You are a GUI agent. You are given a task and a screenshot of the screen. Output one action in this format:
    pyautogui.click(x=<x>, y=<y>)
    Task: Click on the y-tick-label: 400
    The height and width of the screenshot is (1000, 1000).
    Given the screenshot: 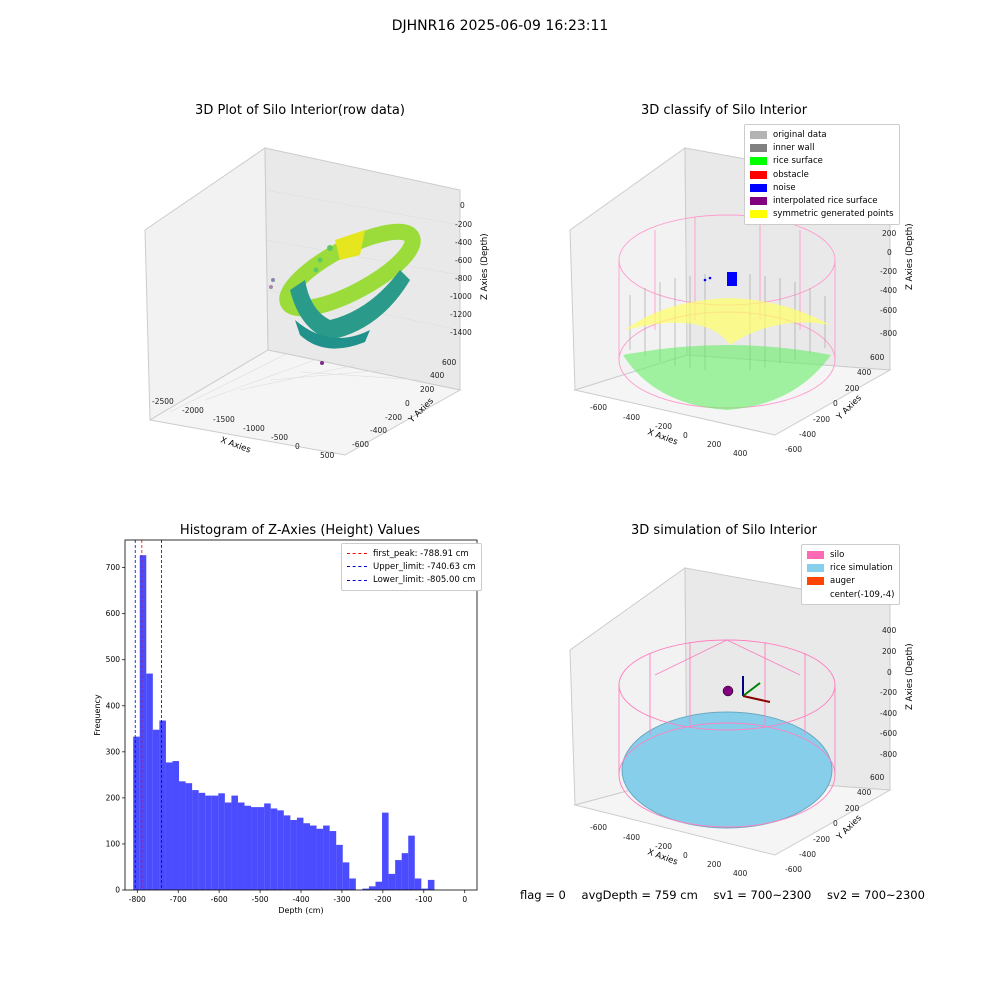 What is the action you would take?
    pyautogui.click(x=113, y=705)
    